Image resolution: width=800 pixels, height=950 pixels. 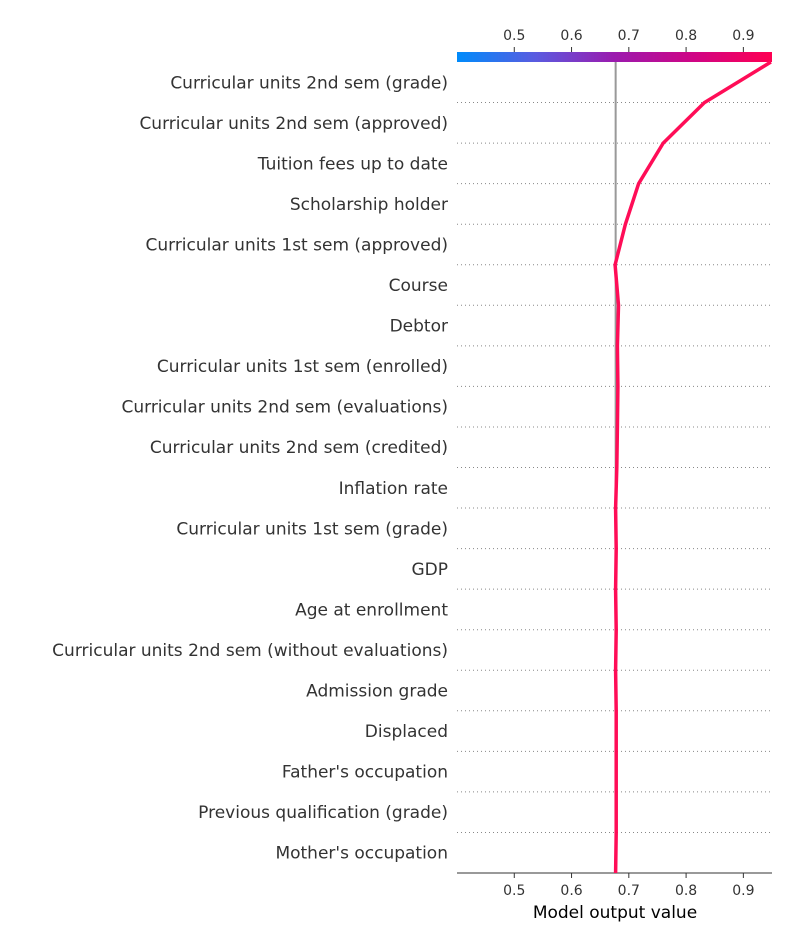 I want to click on feature-label: Curricular units 1st sem (enrolled), so click(x=302, y=367).